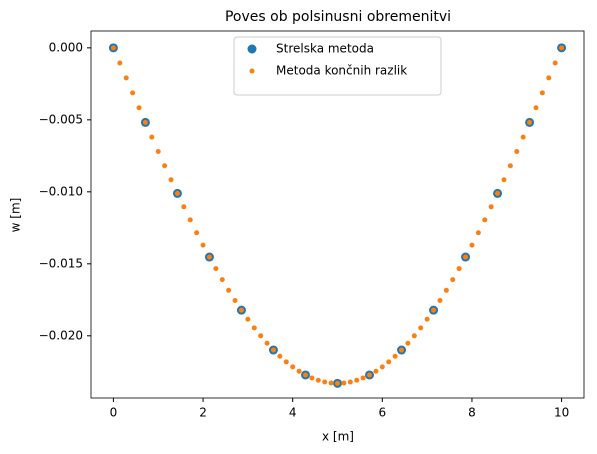 This screenshot has width=597, height=454. I want to click on x-tick-label: 8, so click(472, 413).